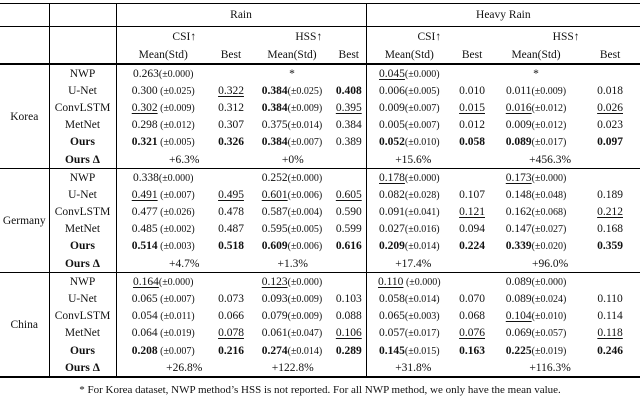 Image resolution: width=640 pixels, height=401 pixels. What do you see at coordinates (610, 229) in the screenshot?
I see `heavy-hss-best: 0.168` at bounding box center [610, 229].